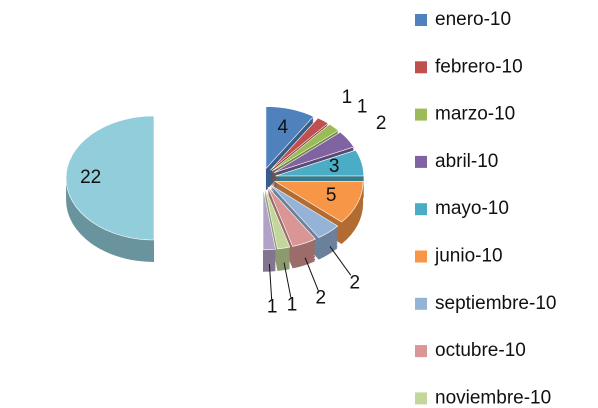 The height and width of the screenshot is (408, 598). What do you see at coordinates (334, 166) in the screenshot?
I see `value-label: 3` at bounding box center [334, 166].